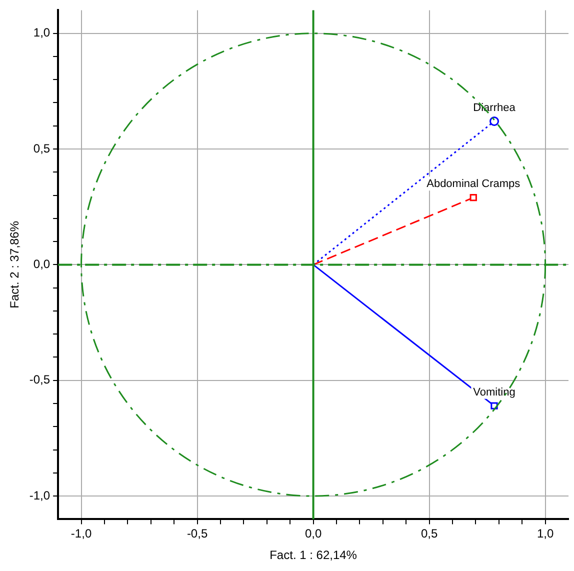 This screenshot has height=571, width=574. What do you see at coordinates (313, 533) in the screenshot?
I see `x-tick-label: 0,0` at bounding box center [313, 533].